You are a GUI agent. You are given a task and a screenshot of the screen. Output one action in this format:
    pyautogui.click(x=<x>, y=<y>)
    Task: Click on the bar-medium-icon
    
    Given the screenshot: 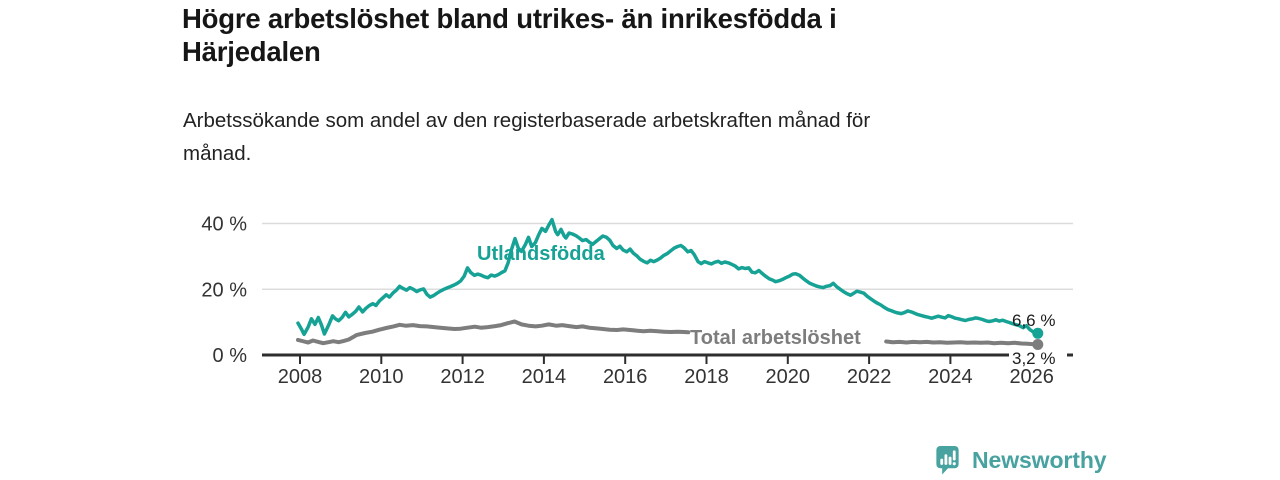 What is the action you would take?
    pyautogui.click(x=950, y=460)
    